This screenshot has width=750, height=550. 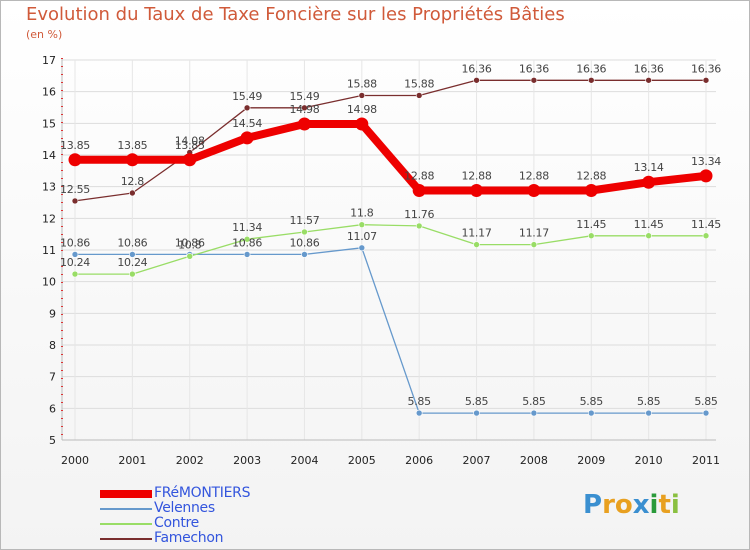 What do you see at coordinates (49, 187) in the screenshot?
I see `y-tick-label: 13` at bounding box center [49, 187].